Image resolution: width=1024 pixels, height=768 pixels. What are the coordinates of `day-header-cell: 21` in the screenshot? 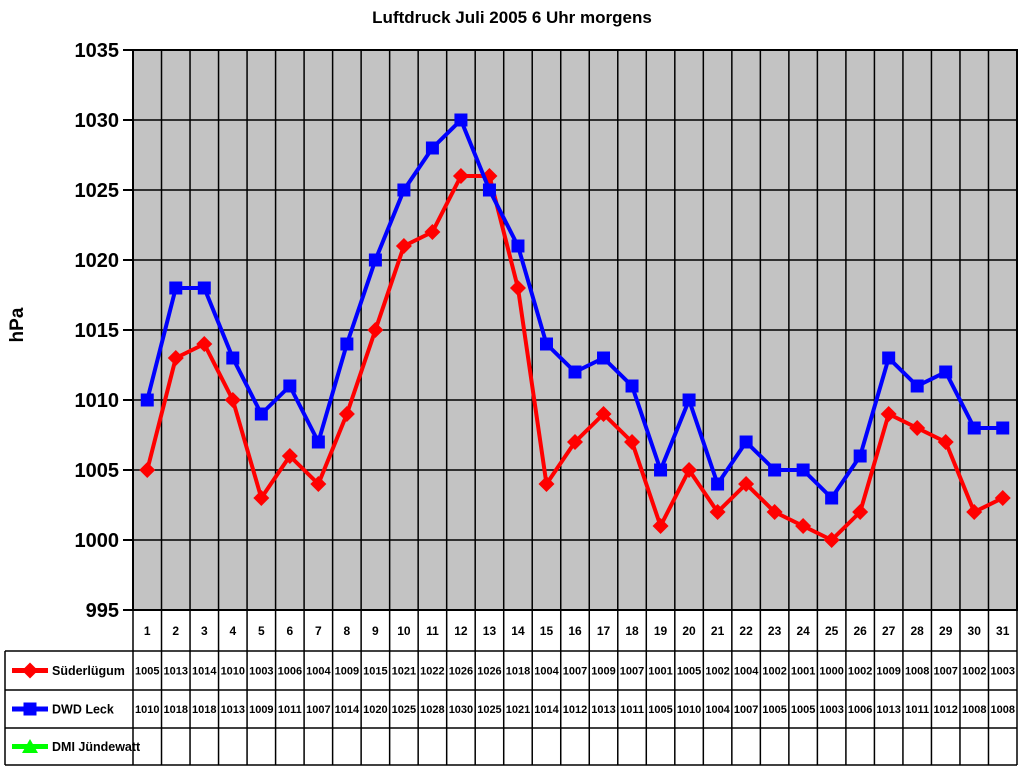 It's located at (718, 631).